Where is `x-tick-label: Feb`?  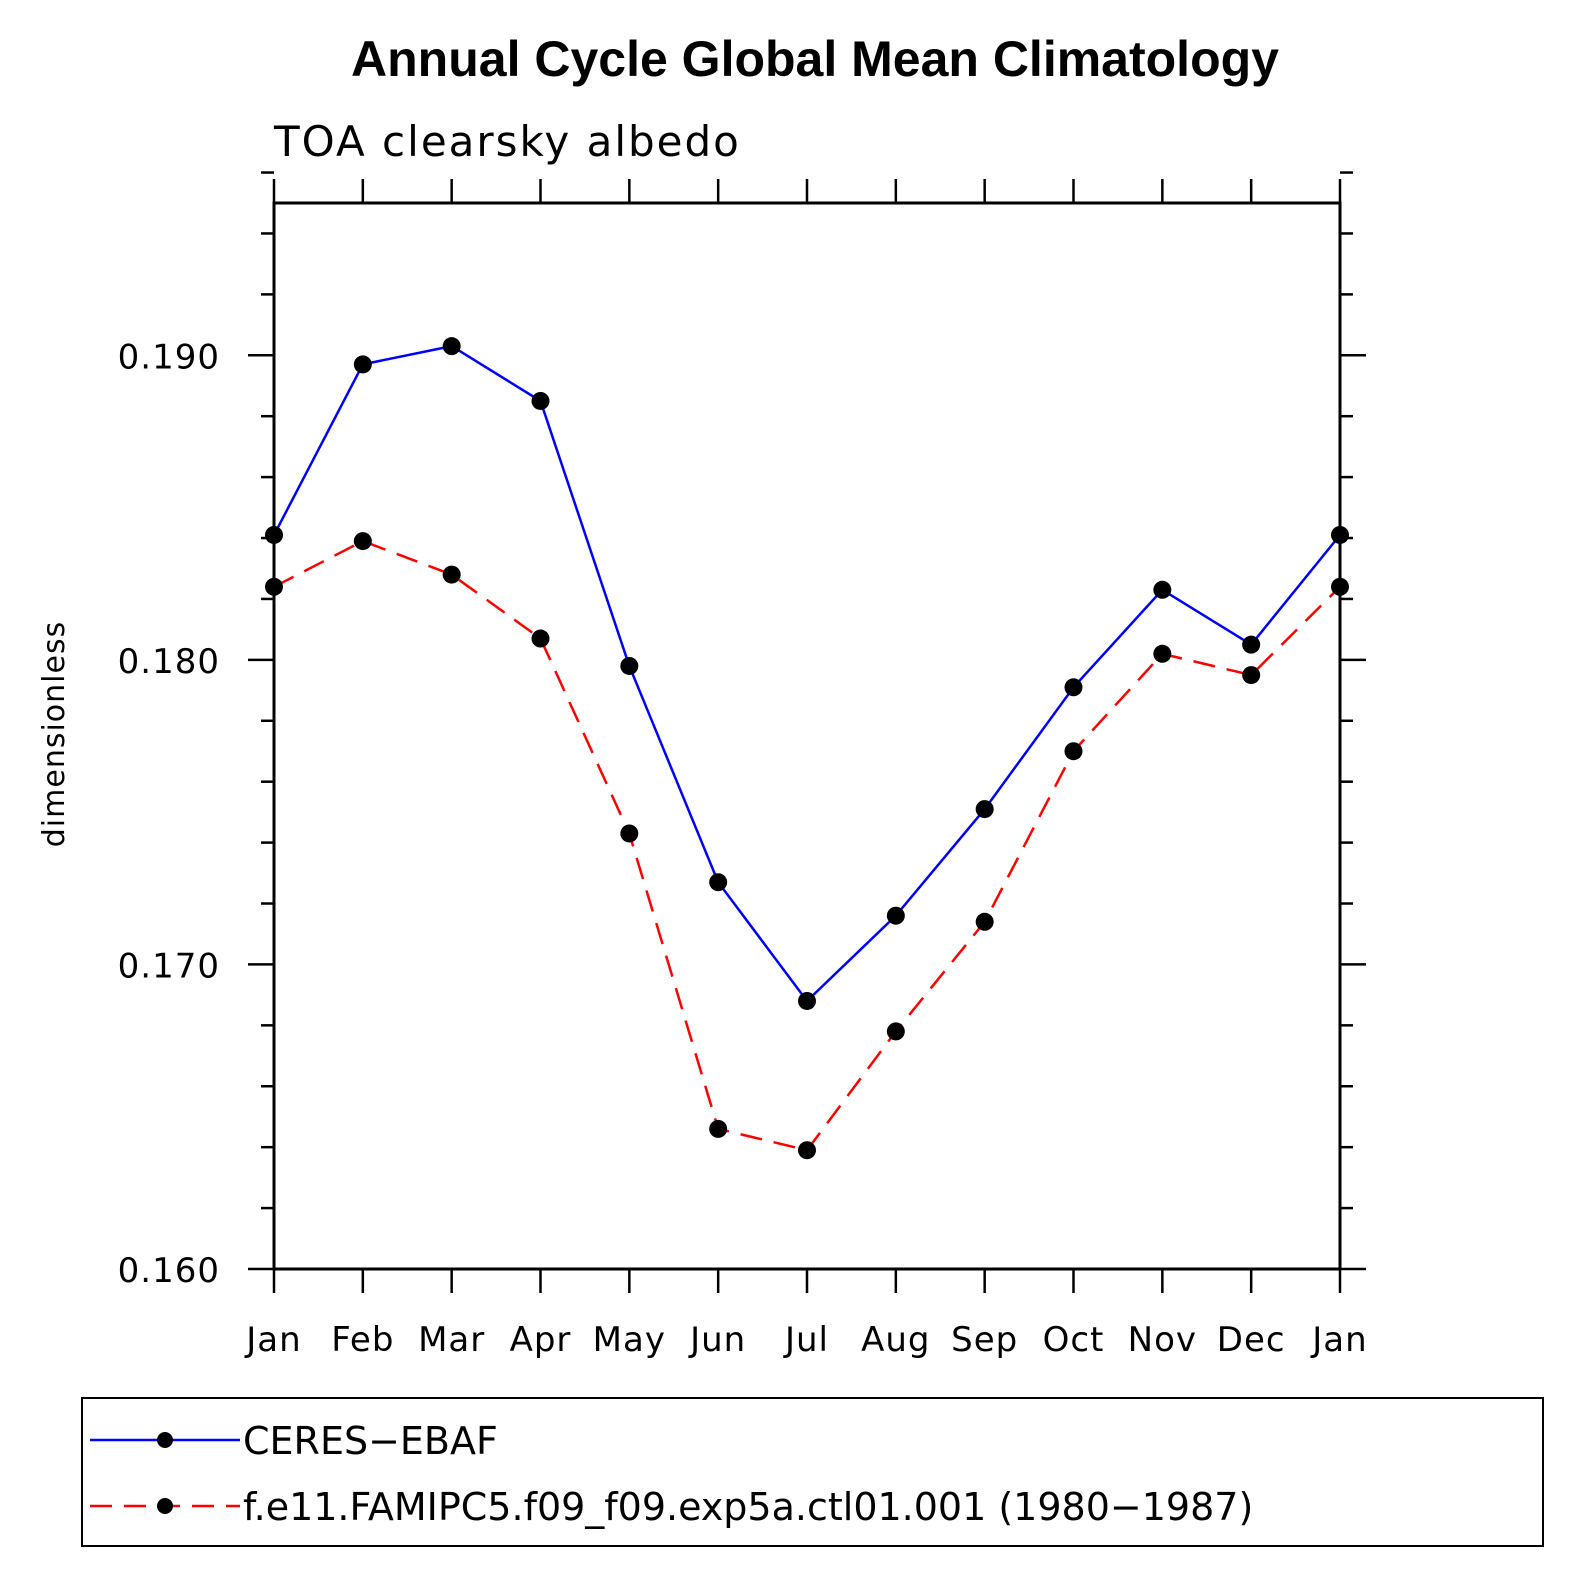 x-tick-label: Feb is located at coordinates (362, 1340).